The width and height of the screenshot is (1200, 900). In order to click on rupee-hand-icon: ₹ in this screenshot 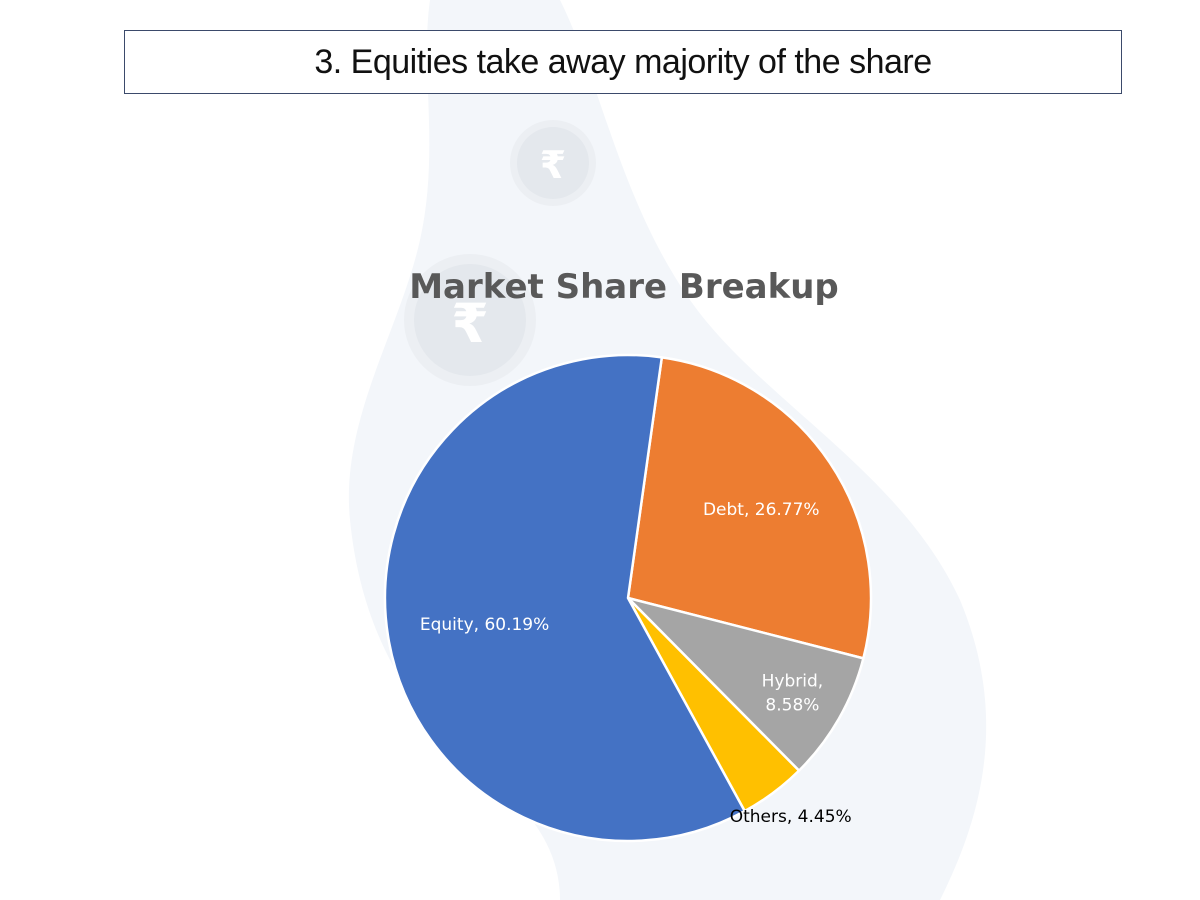, I will do `click(470, 320)`.